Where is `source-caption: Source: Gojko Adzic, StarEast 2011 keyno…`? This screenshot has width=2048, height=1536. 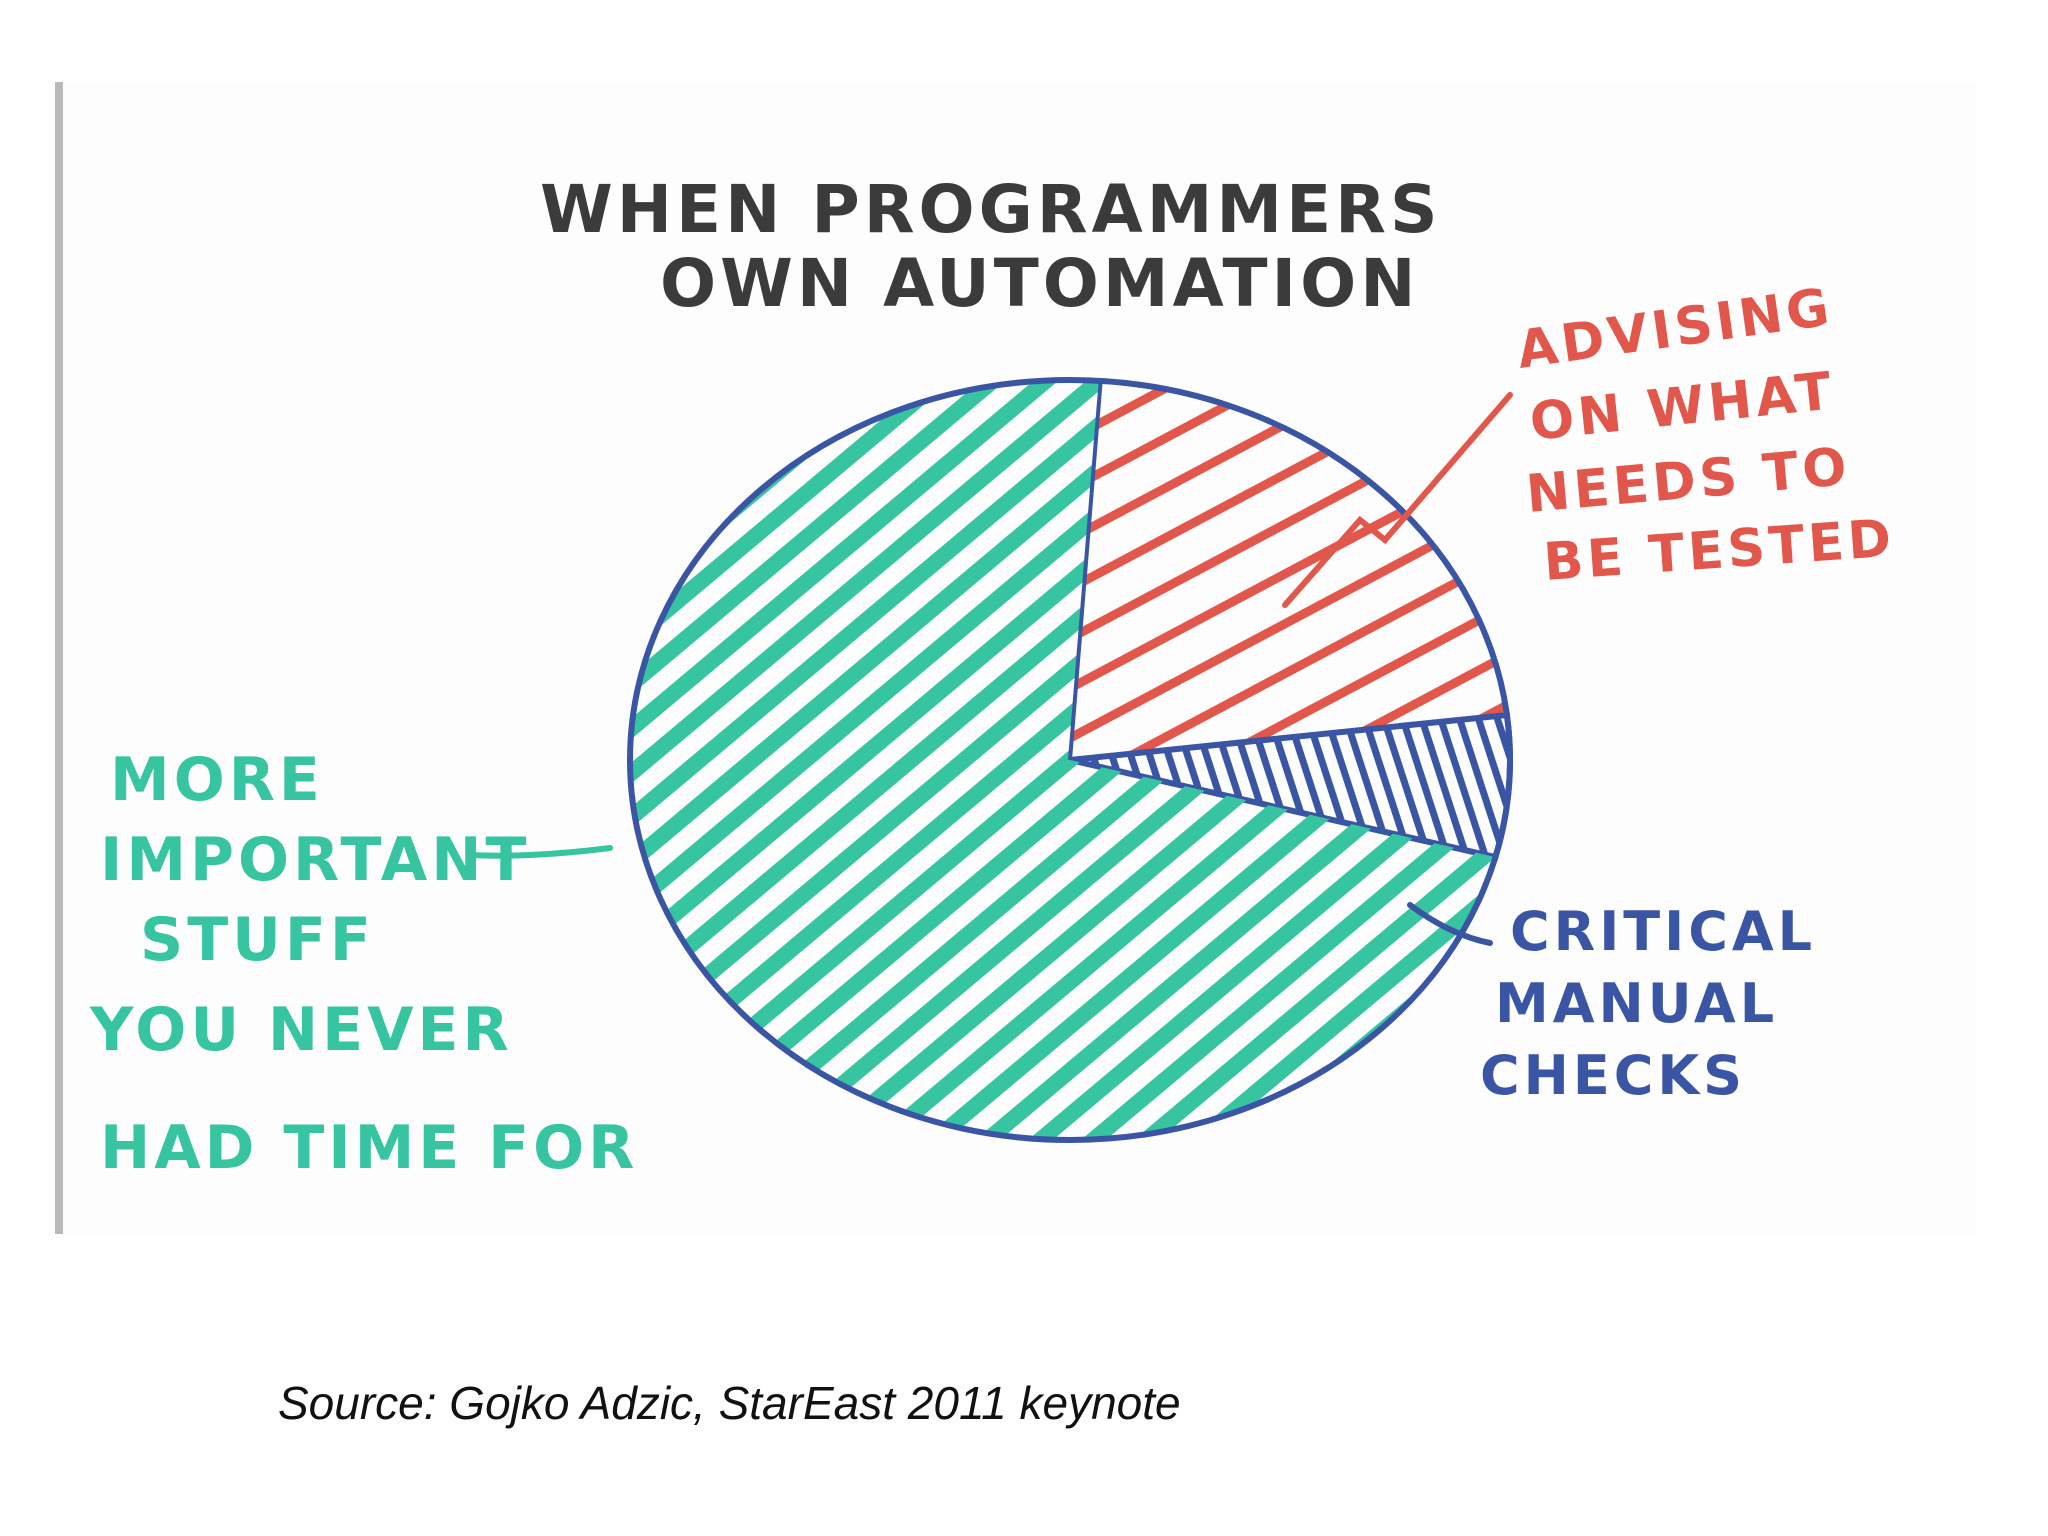
source-caption: Source: Gojko Adzic, StarEast 2011 keyno… is located at coordinates (729, 1403).